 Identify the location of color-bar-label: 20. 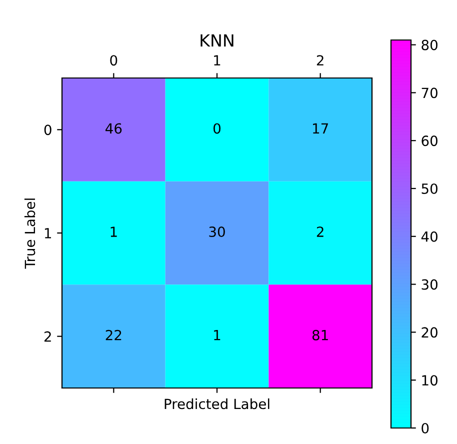
(430, 332).